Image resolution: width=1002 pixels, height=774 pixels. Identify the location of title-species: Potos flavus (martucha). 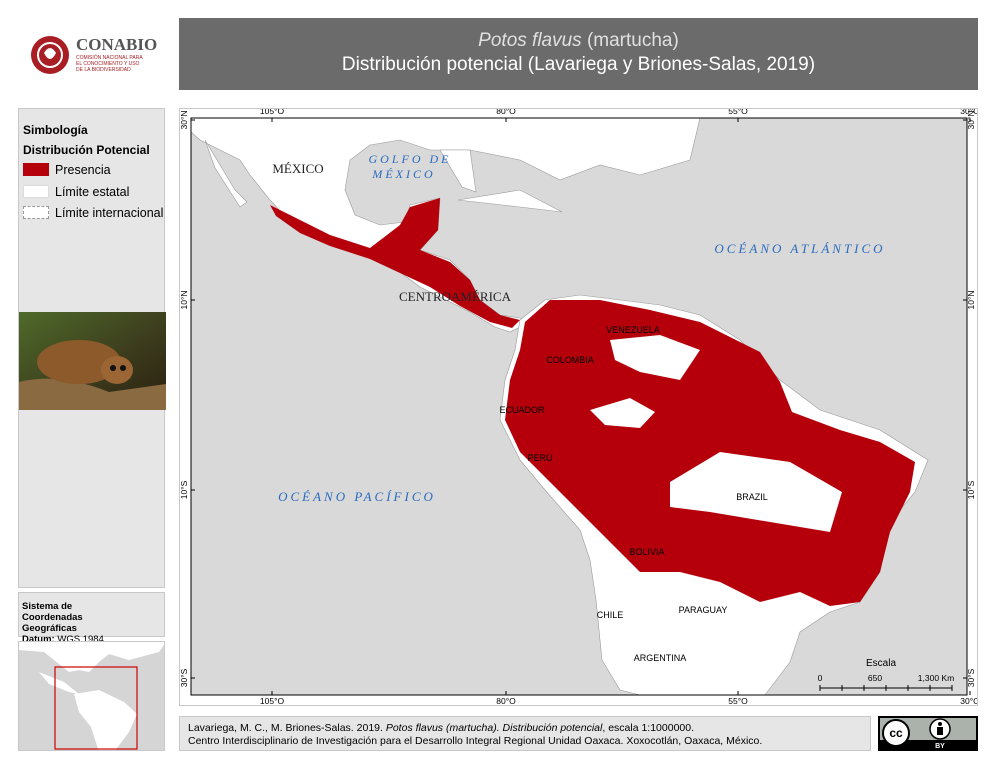
(578, 41).